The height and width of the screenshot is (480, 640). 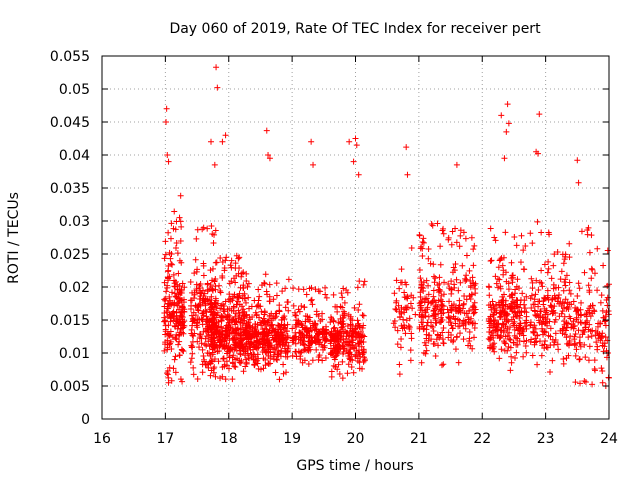 I want to click on y-tick-label: 0.015, so click(x=70, y=321).